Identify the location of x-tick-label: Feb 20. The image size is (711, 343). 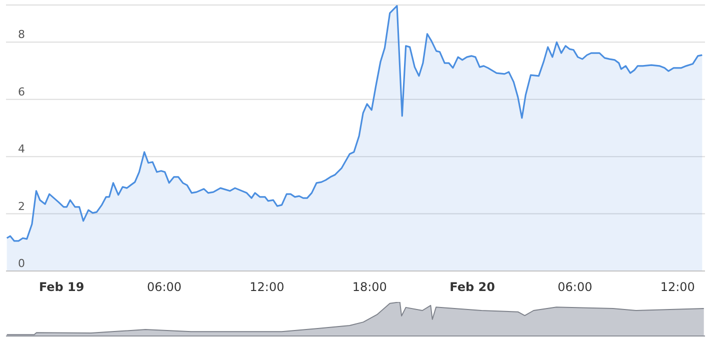
(472, 287).